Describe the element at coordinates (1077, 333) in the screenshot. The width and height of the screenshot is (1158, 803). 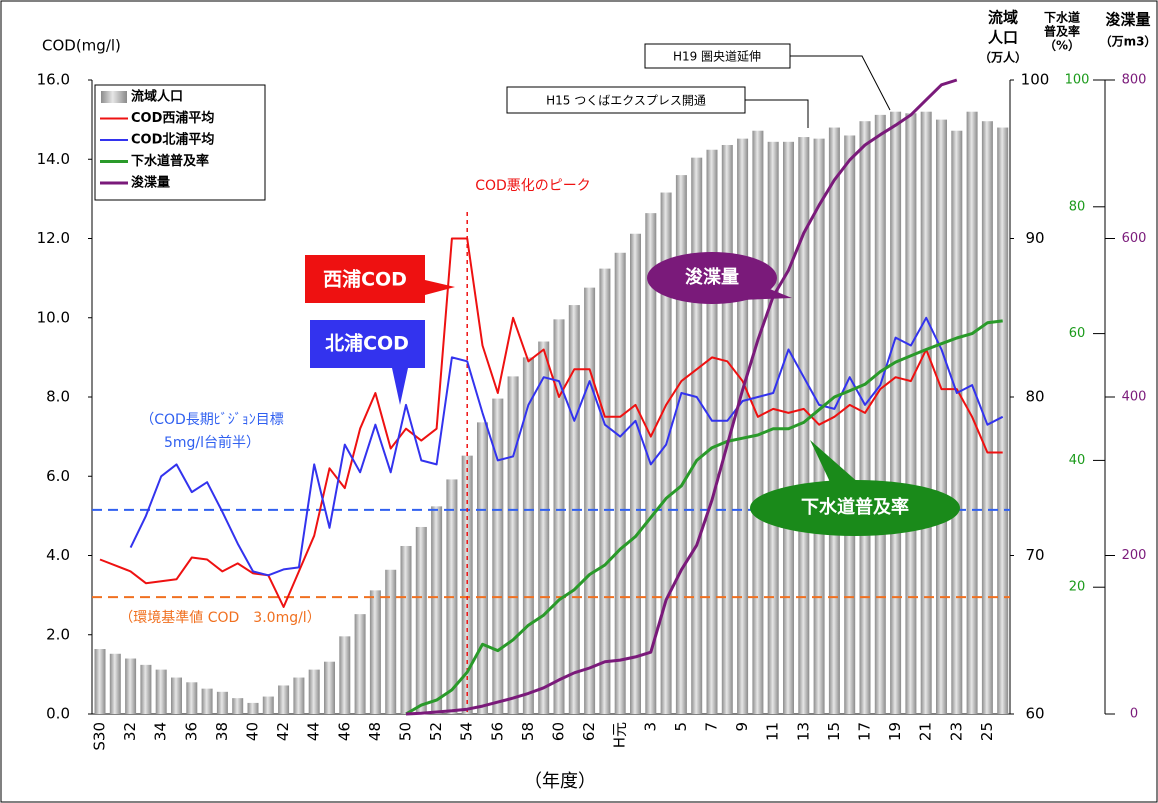
I see `y3-tick-label: 60` at that location.